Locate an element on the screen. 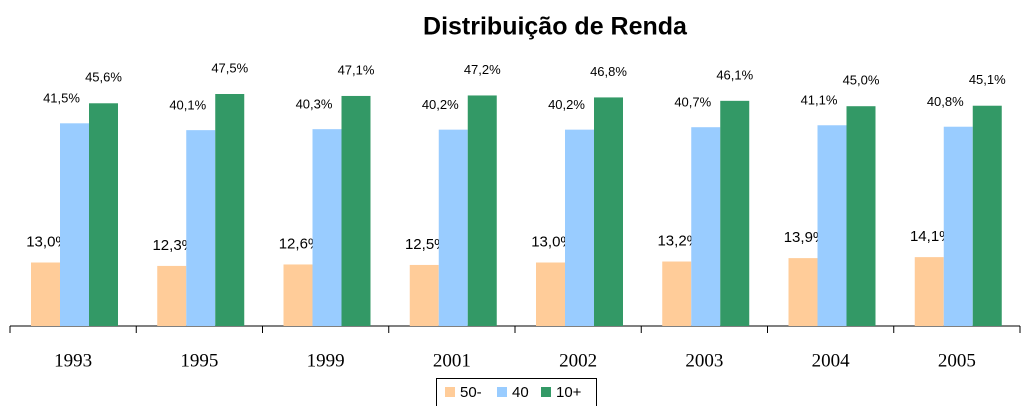 The width and height of the screenshot is (1029, 406). data-label: 47,5% is located at coordinates (229, 67).